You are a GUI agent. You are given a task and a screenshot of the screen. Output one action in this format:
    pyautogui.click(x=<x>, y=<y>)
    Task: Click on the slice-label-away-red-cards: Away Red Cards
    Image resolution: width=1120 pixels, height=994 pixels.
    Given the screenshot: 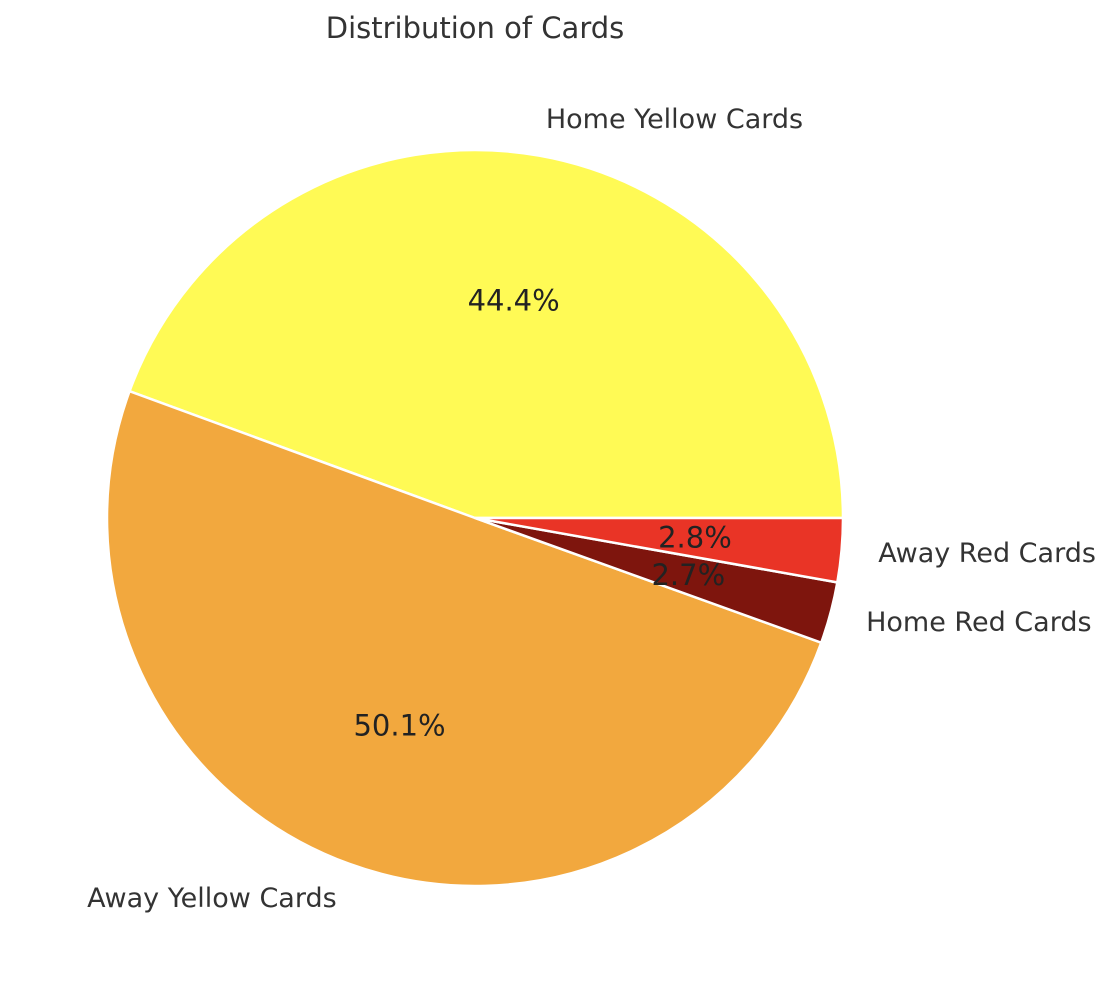 What is the action you would take?
    pyautogui.click(x=987, y=553)
    